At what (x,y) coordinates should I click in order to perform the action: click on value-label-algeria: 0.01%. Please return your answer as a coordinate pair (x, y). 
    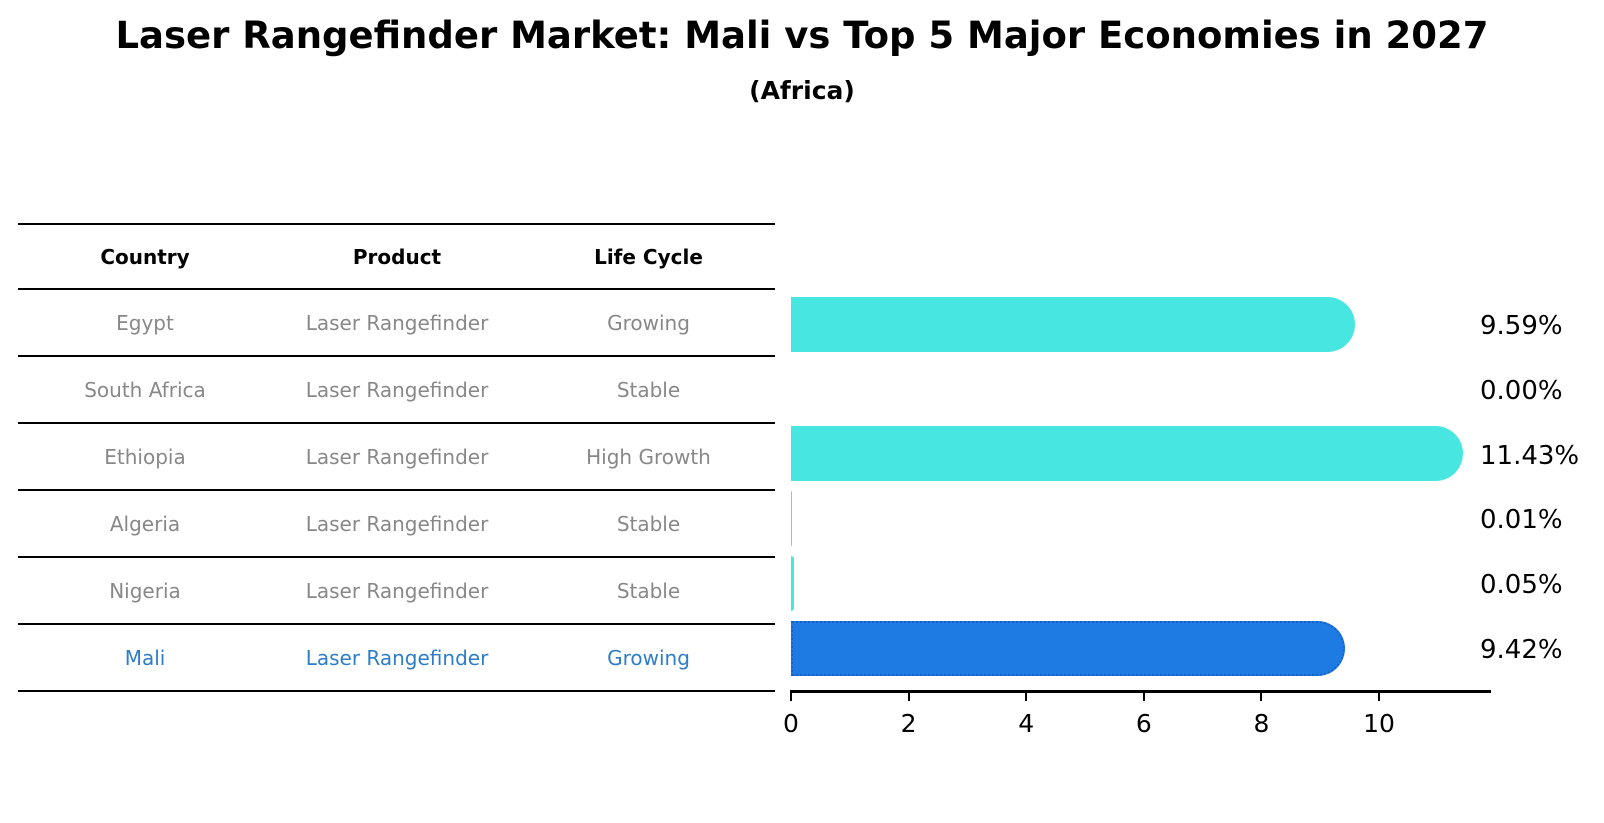
    Looking at the image, I should click on (1521, 520).